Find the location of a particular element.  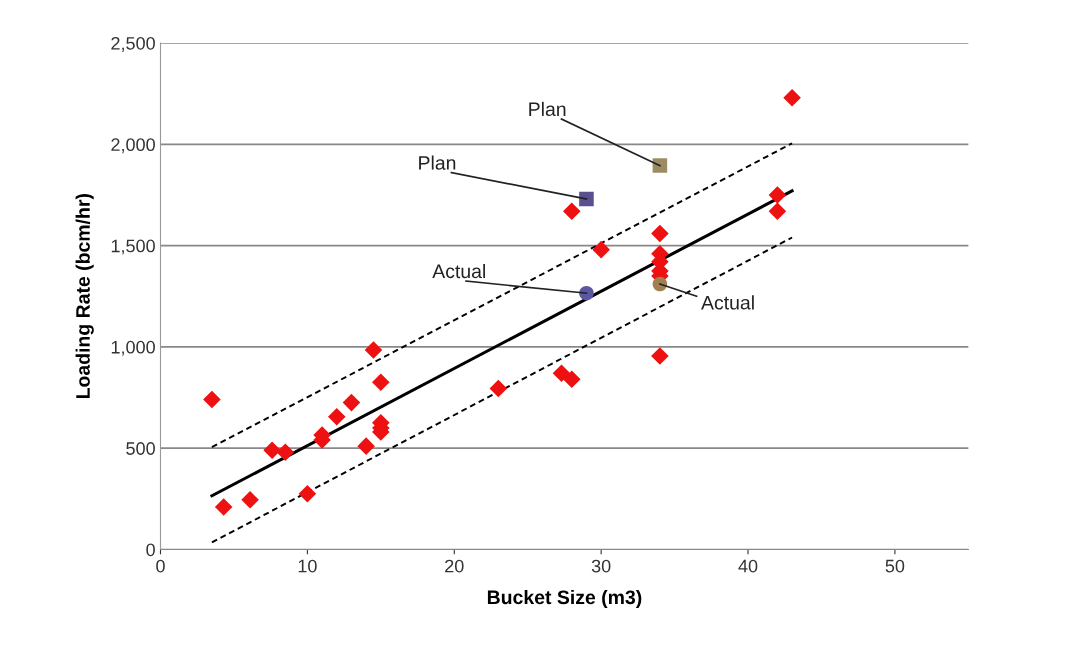

y-tick-label: 1,500 is located at coordinates (133, 247).